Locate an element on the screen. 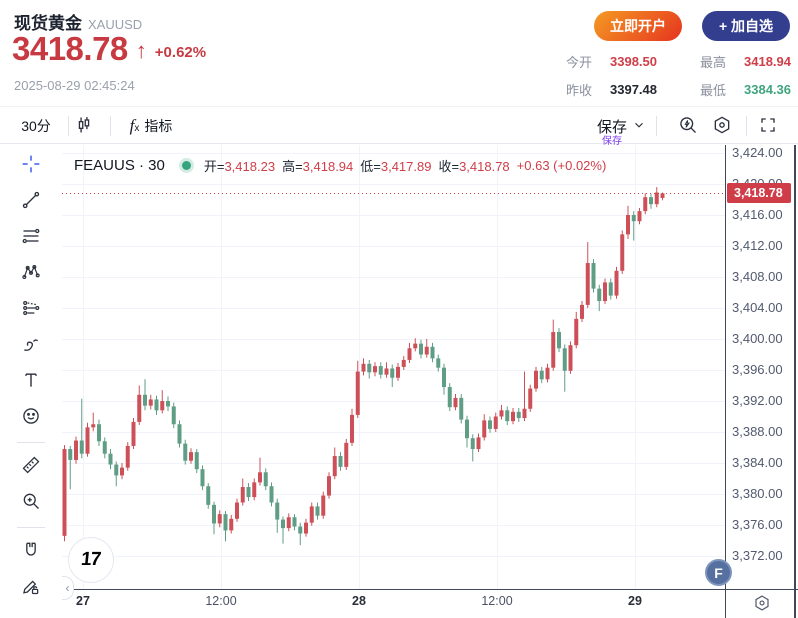  indicators-label: 指标 is located at coordinates (158, 126).